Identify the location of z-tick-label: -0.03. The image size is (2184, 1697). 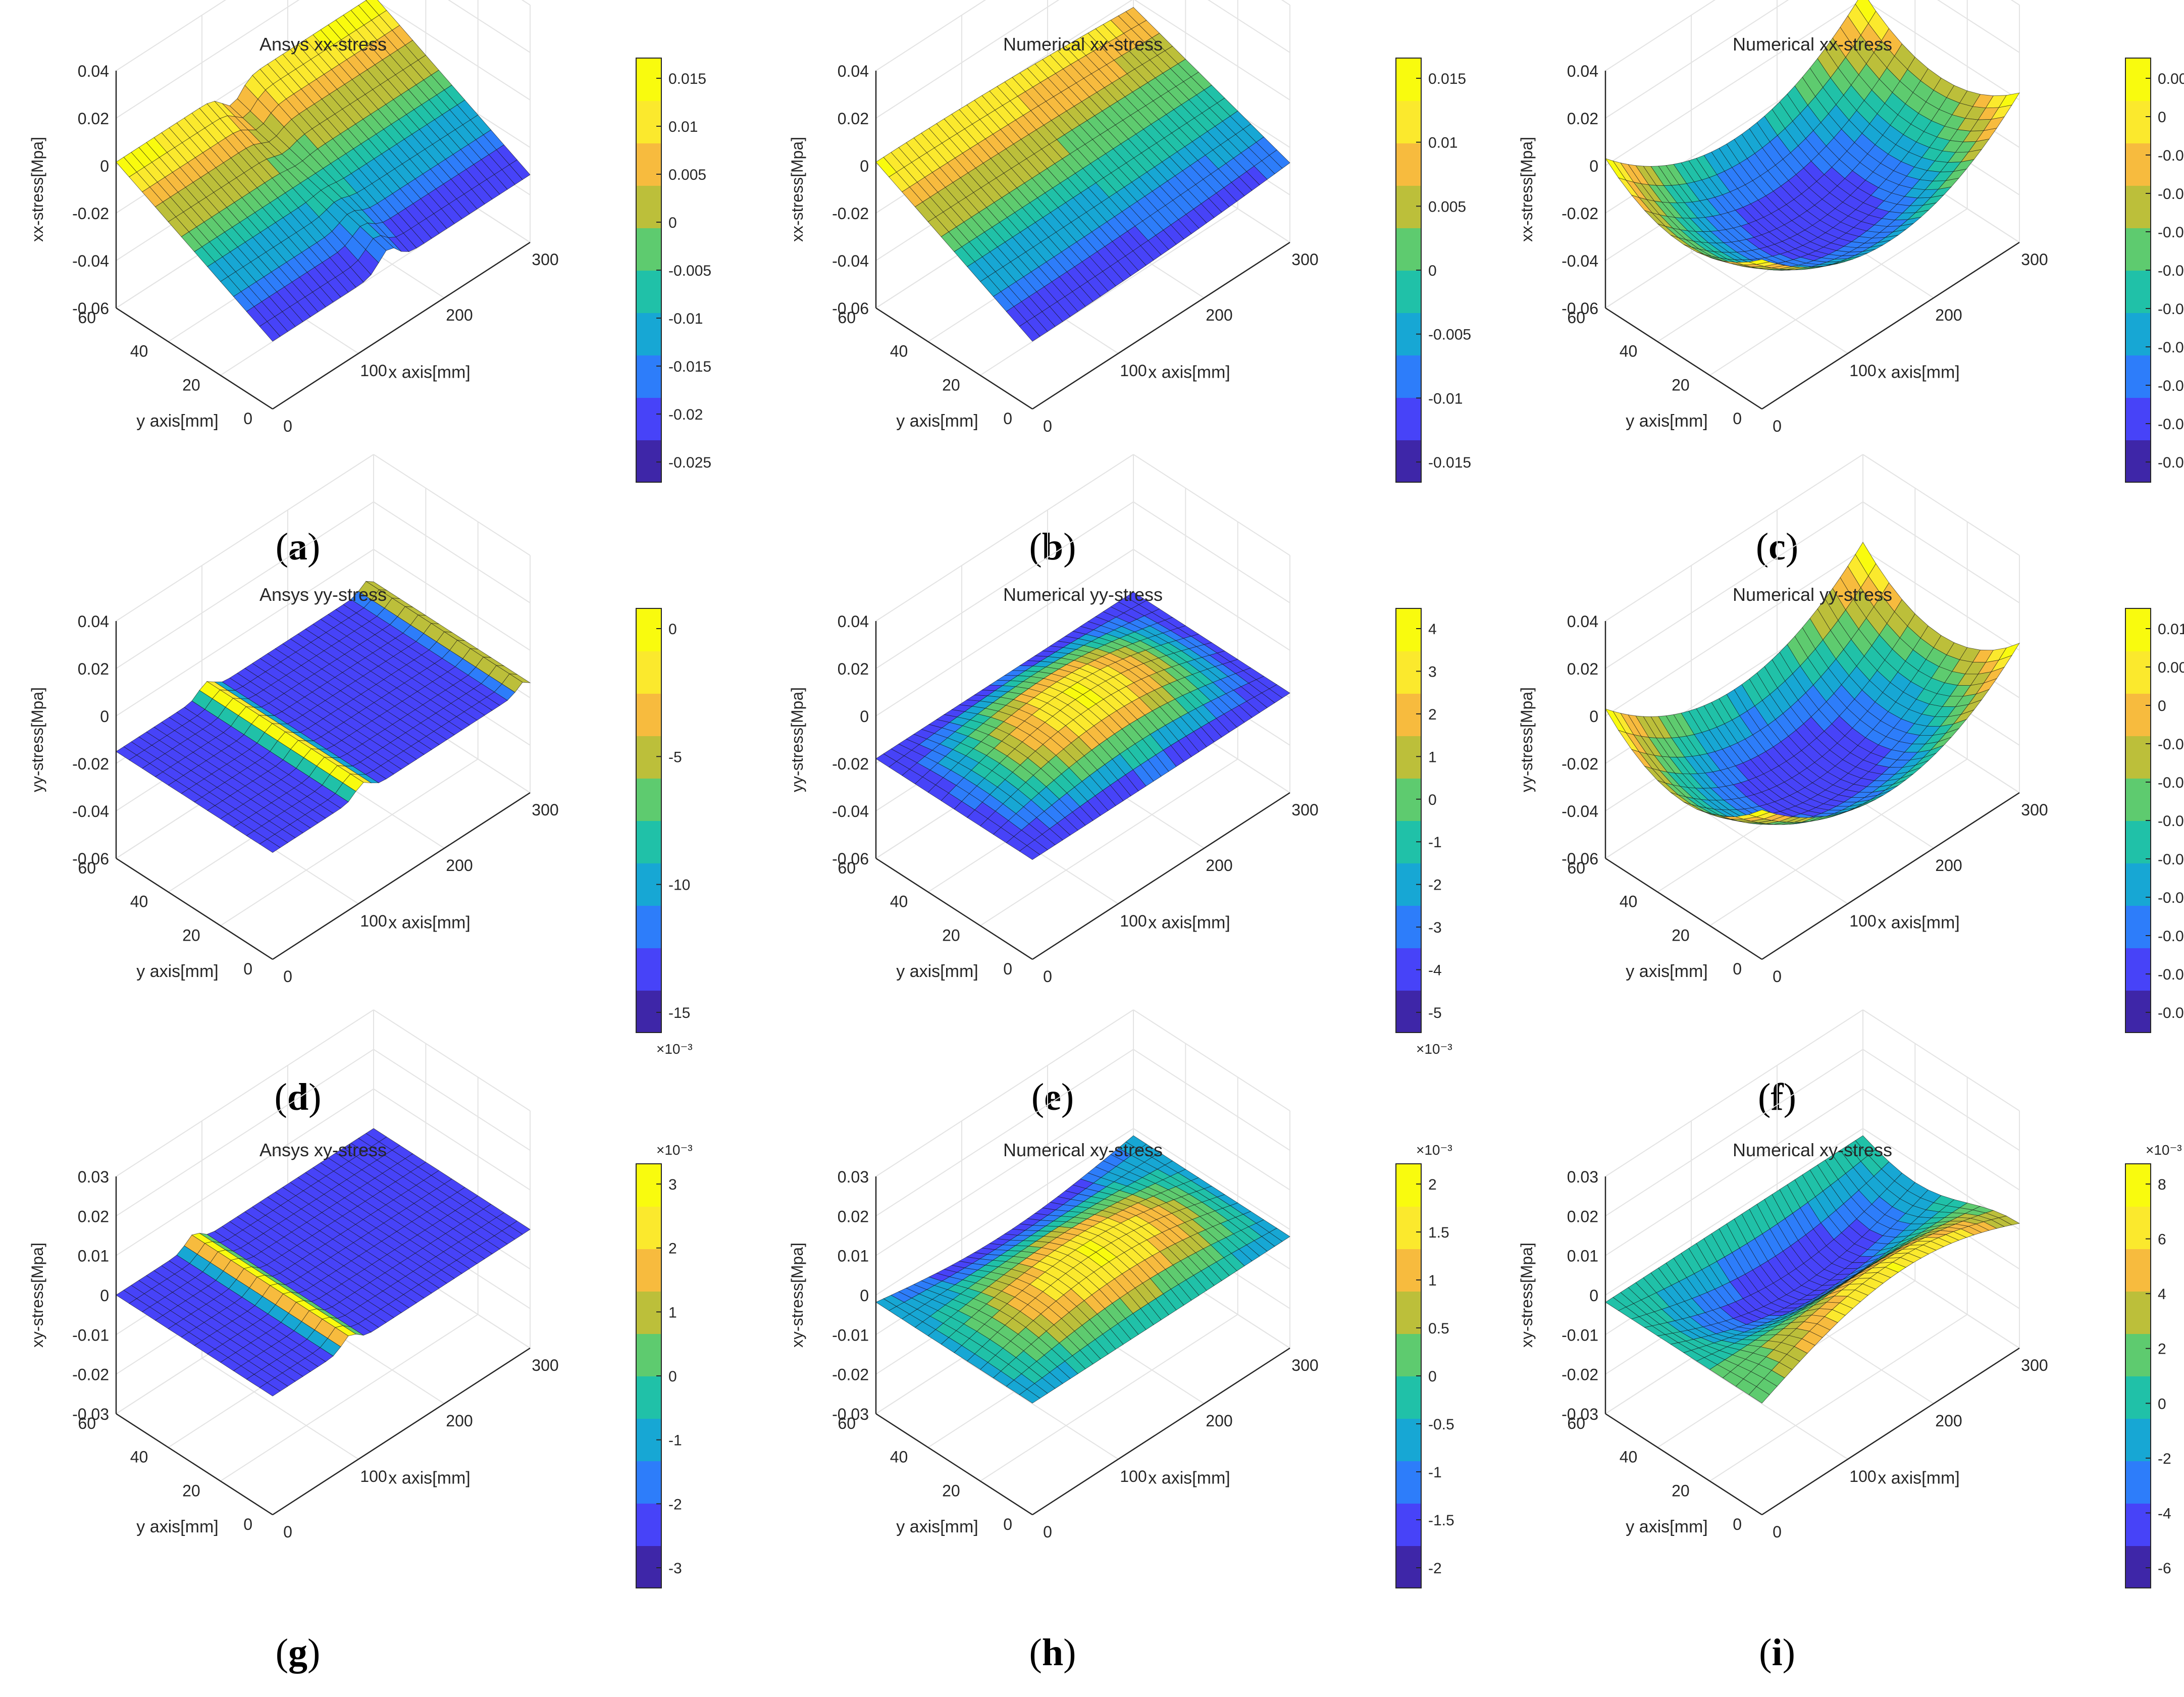
(1580, 1414).